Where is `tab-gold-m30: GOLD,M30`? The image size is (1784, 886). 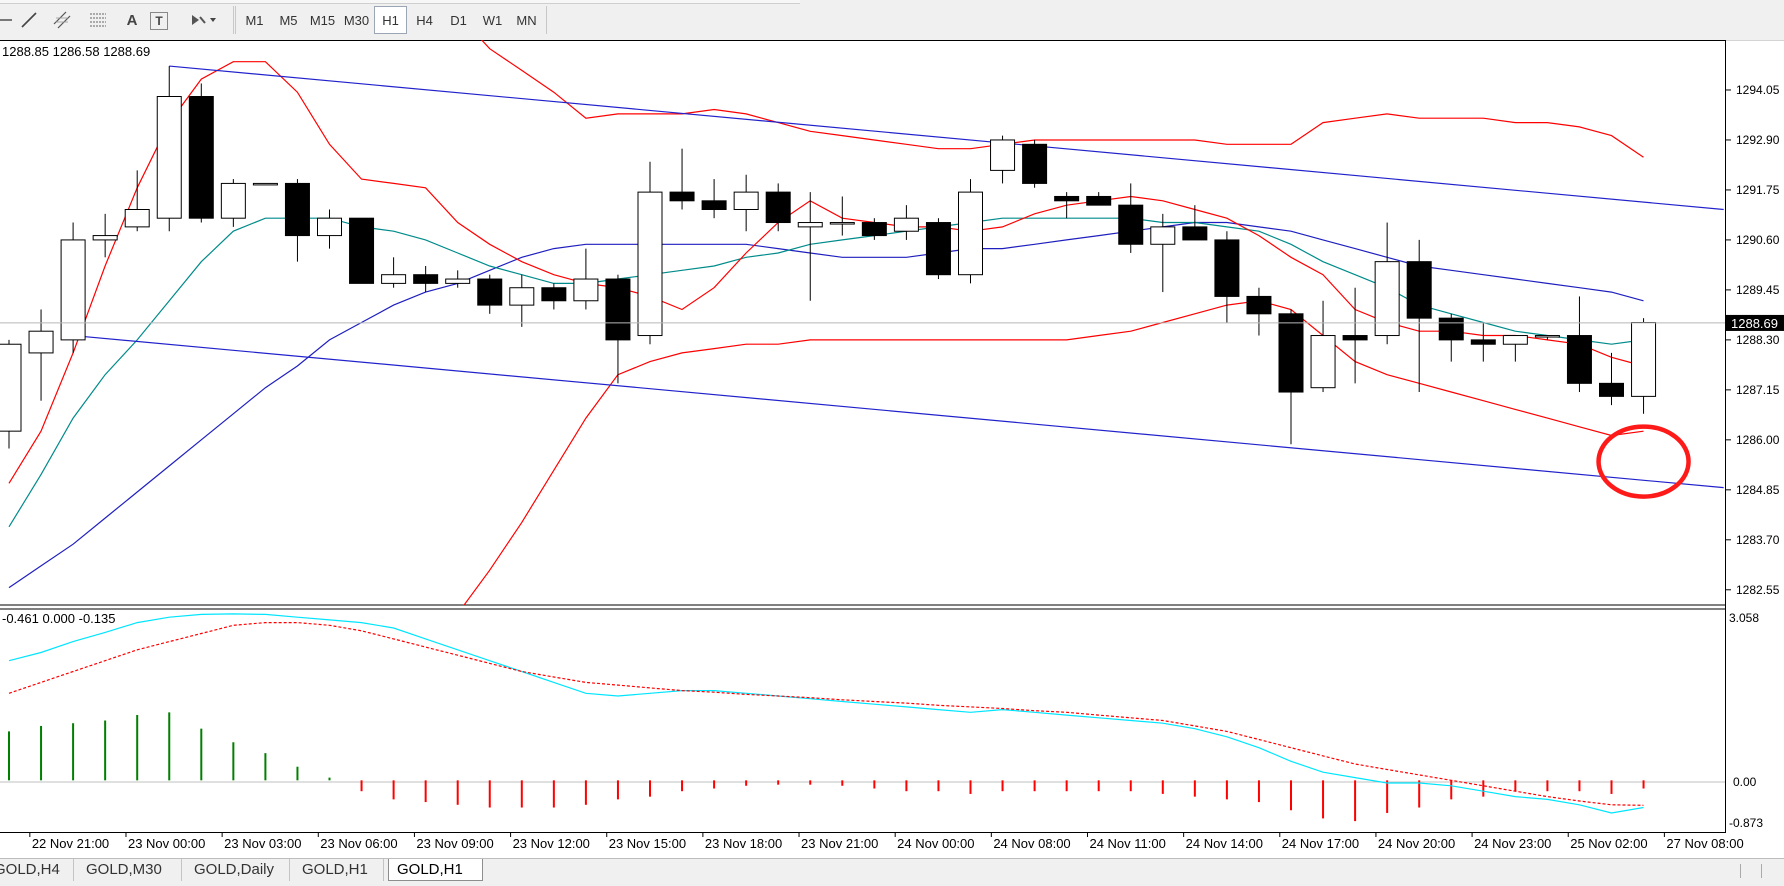 tab-gold-m30: GOLD,M30 is located at coordinates (130, 870).